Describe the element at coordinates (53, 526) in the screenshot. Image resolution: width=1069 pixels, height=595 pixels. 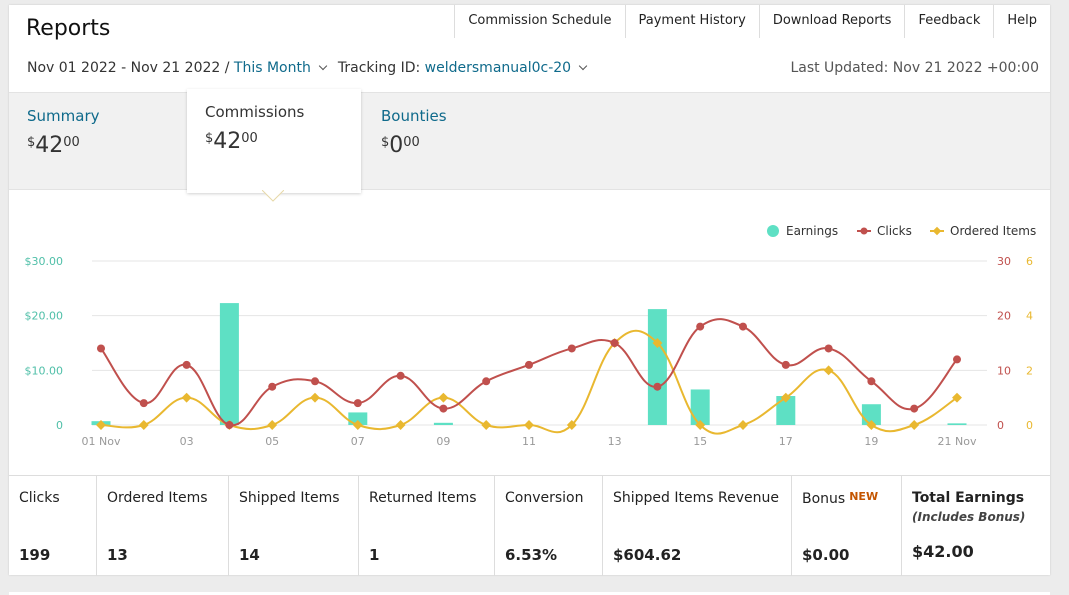
I see `stat-clicks: Clicks 199` at that location.